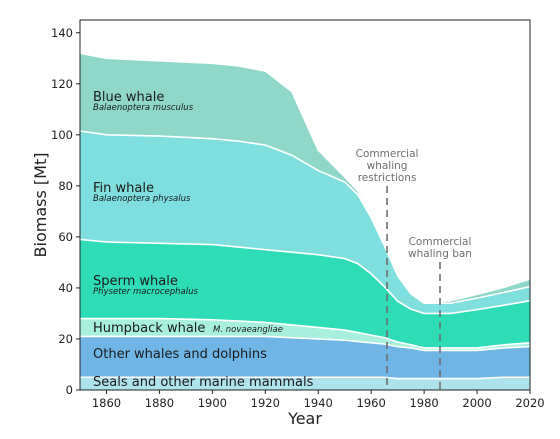 The image size is (560, 439). I want to click on x-tick-label: 1980, so click(423, 403).